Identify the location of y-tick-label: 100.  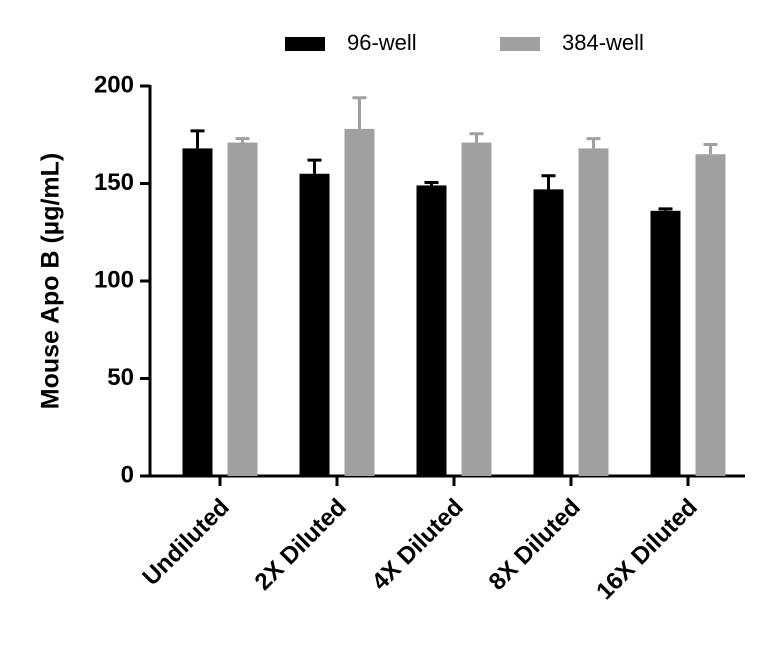
(114, 279).